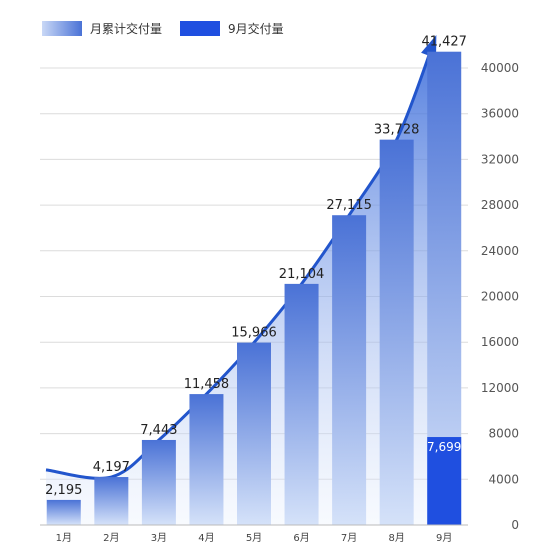 Image resolution: width=550 pixels, height=545 pixels. What do you see at coordinates (63, 490) in the screenshot?
I see `data-label-cumulative-1: 2,195` at bounding box center [63, 490].